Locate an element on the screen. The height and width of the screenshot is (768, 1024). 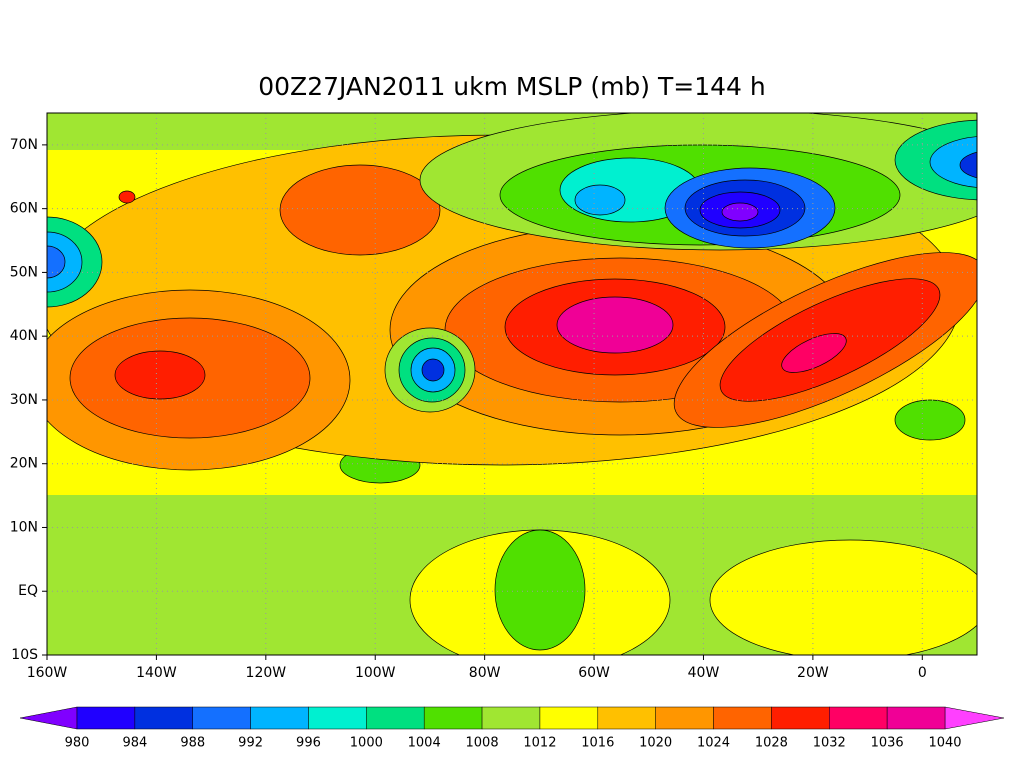
colorbar-label: 1008 is located at coordinates (482, 743).